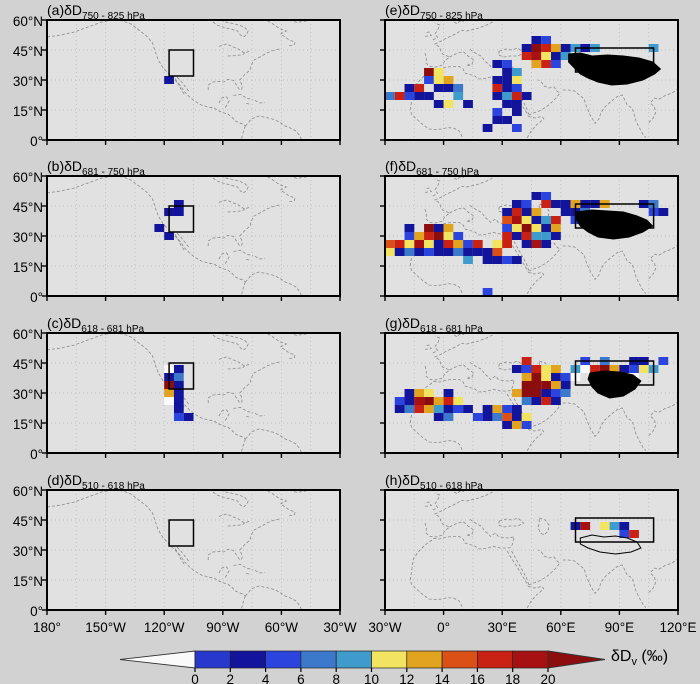 This screenshot has width=700, height=684. What do you see at coordinates (164, 627) in the screenshot?
I see `lon-tick-label: 120°W` at bounding box center [164, 627].